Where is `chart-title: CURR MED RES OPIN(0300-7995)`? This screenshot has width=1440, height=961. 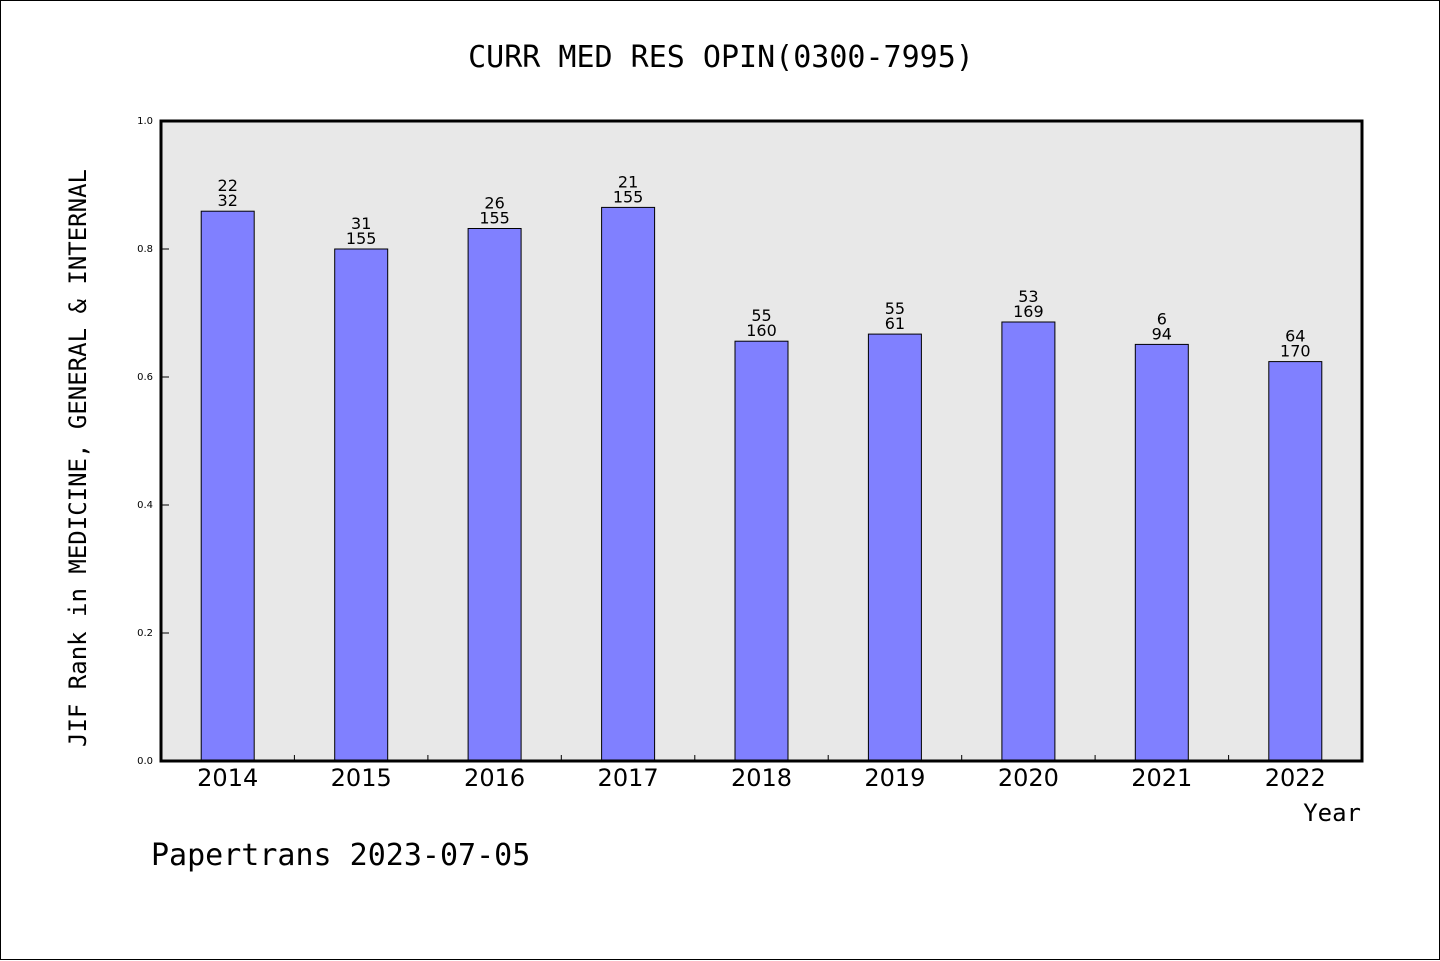 chart-title: CURR MED RES OPIN(0300-7995) is located at coordinates (721, 57).